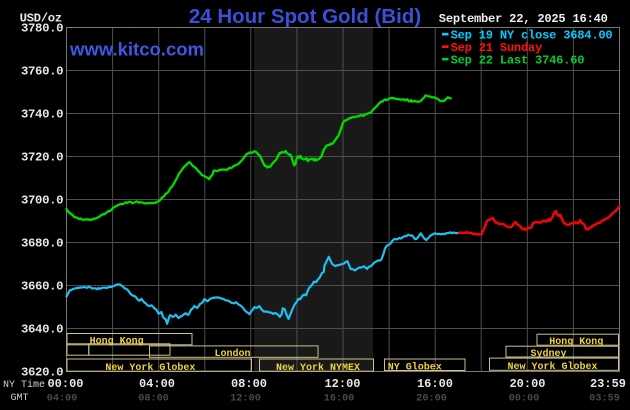  I want to click on svg-text: 3740.0, so click(42, 115).